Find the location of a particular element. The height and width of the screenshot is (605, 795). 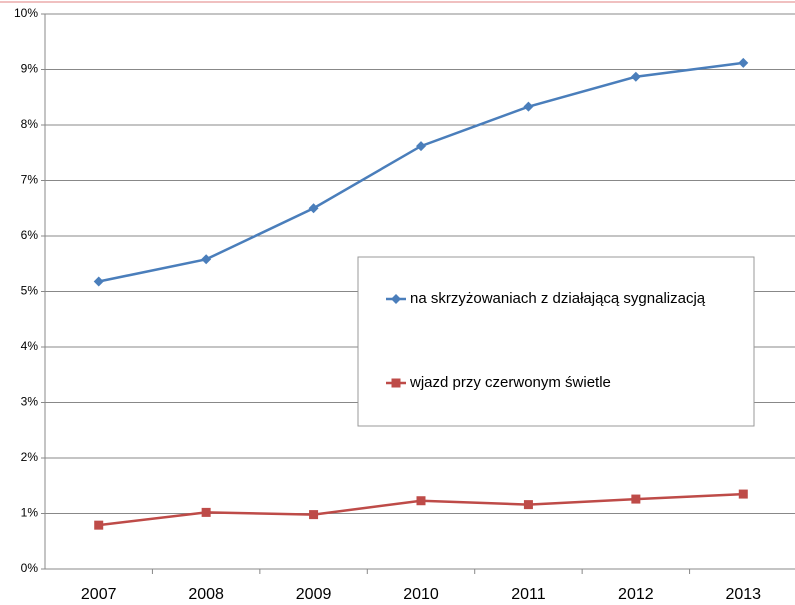

y-tick-label: 5% is located at coordinates (30, 291).